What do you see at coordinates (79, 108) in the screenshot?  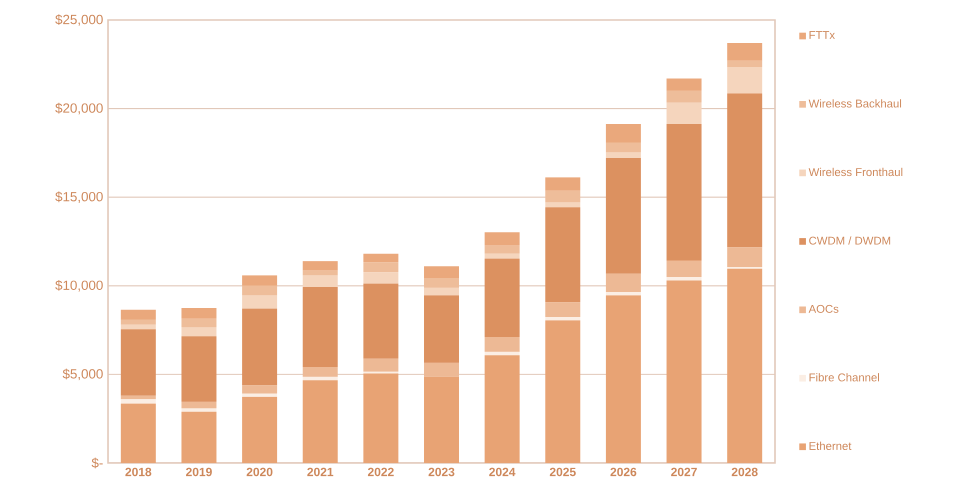 I see `y-tick-label: $20,000` at bounding box center [79, 108].